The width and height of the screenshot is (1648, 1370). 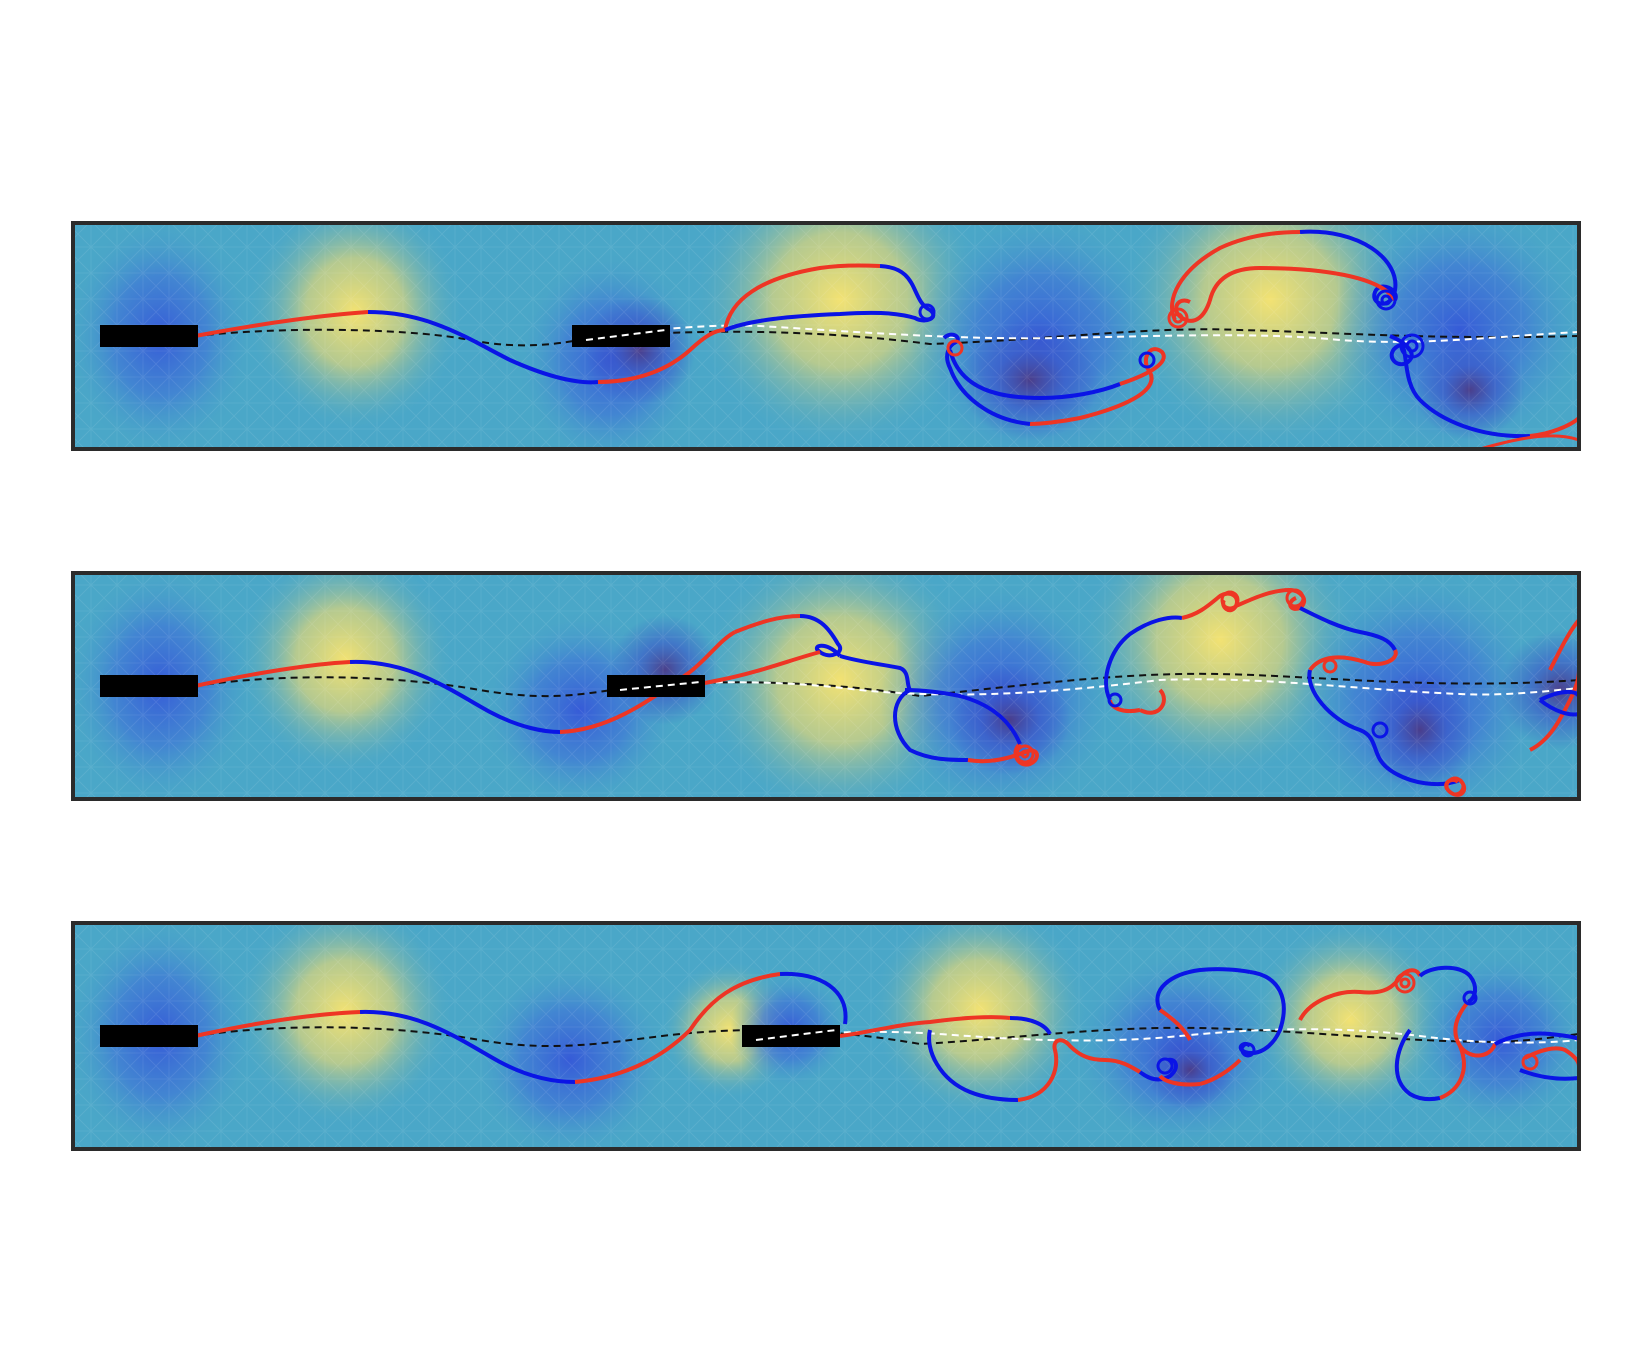 What do you see at coordinates (1347, 1023) in the screenshot?
I see `panel-bottom-vortex-spirals` at bounding box center [1347, 1023].